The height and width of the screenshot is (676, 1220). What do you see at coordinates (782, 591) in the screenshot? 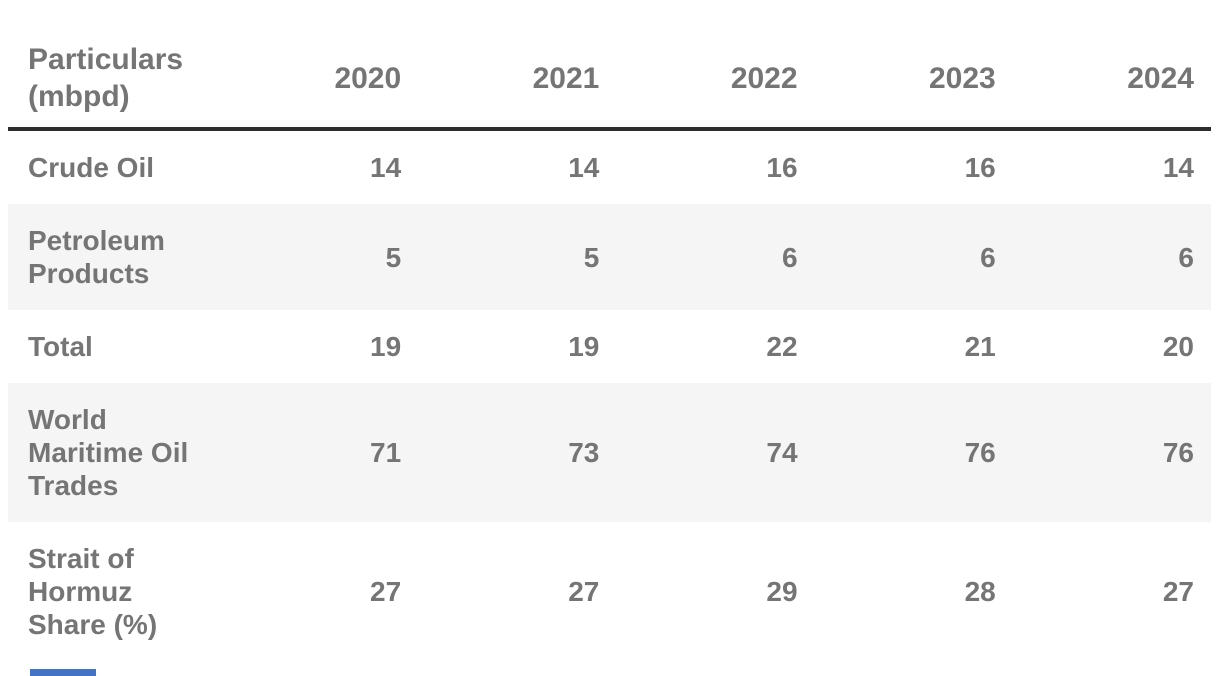
I see `cell-value: 29` at bounding box center [782, 591].